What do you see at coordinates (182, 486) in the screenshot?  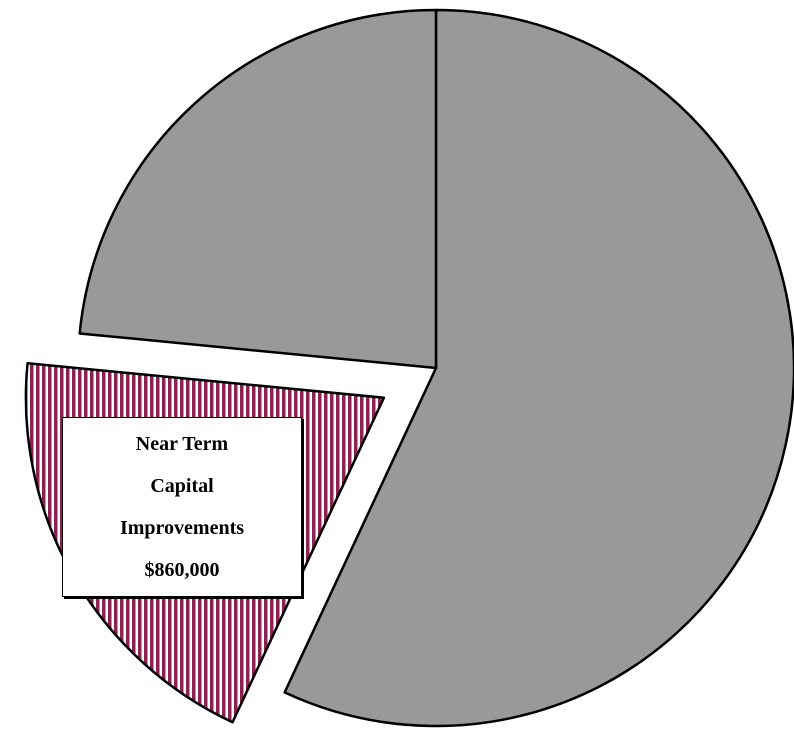 I see `slice-label: Near Term Capital Improvements` at bounding box center [182, 486].